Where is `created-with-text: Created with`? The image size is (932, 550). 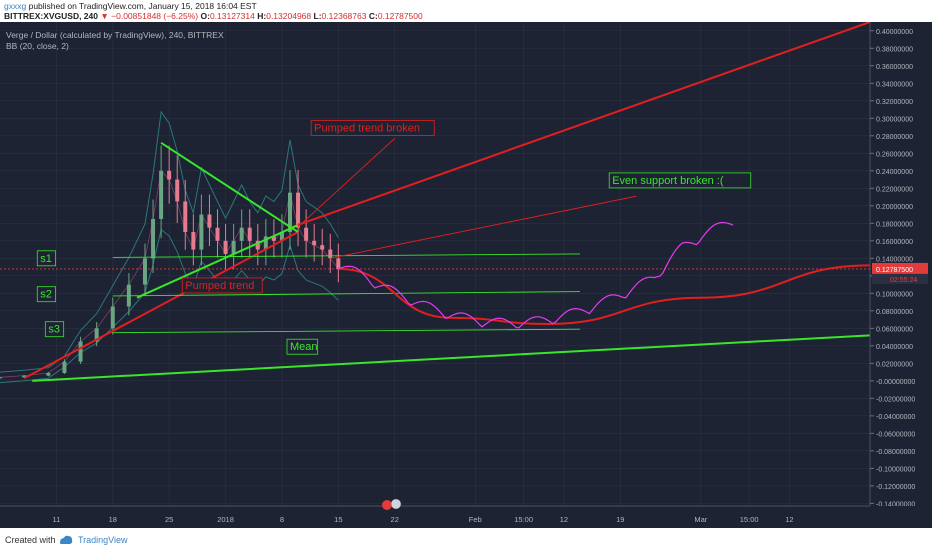
created-with-text: Created with is located at coordinates (30, 540).